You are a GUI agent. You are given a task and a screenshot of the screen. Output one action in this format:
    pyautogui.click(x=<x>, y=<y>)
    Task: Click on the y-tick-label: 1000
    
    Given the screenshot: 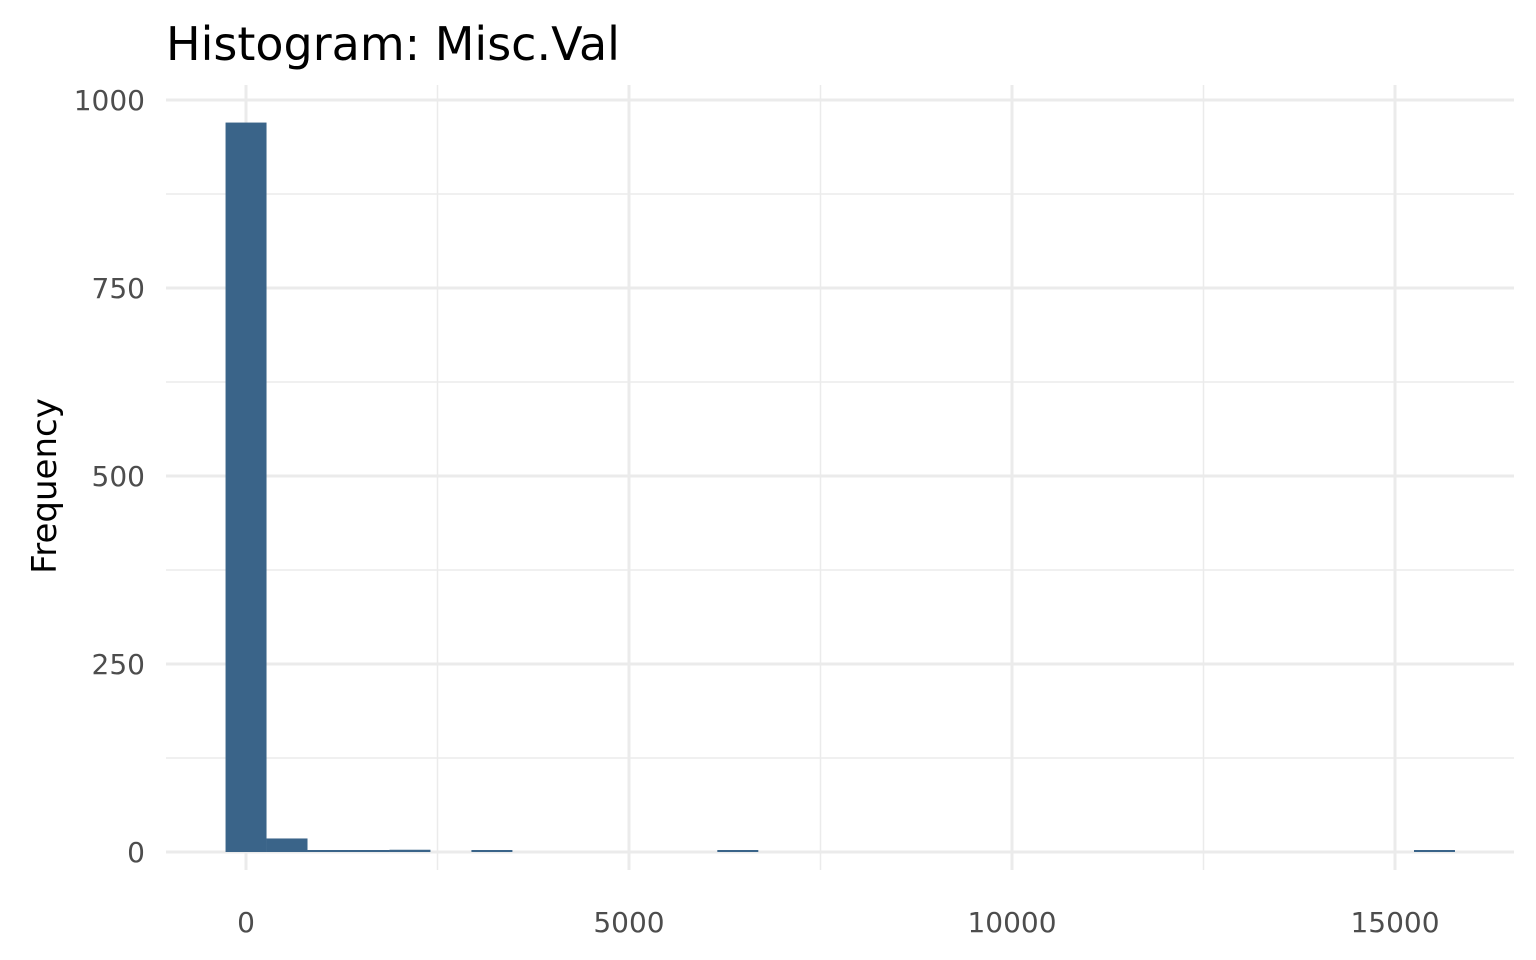 What is the action you would take?
    pyautogui.click(x=109, y=100)
    